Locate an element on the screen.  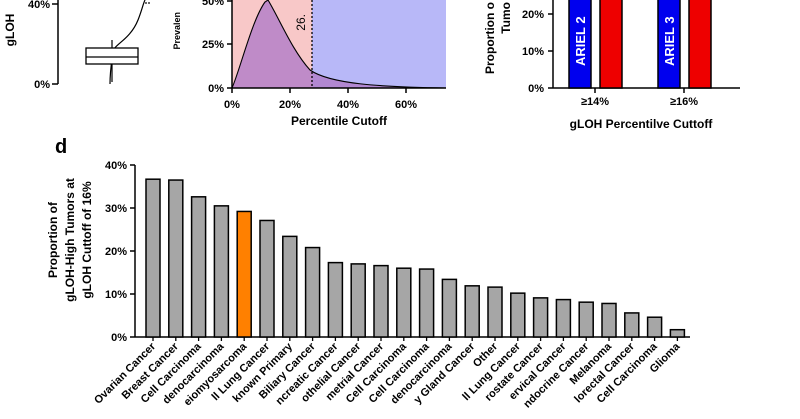
panel-c-ylabel-line2: Tumo is located at coordinates (506, 18).